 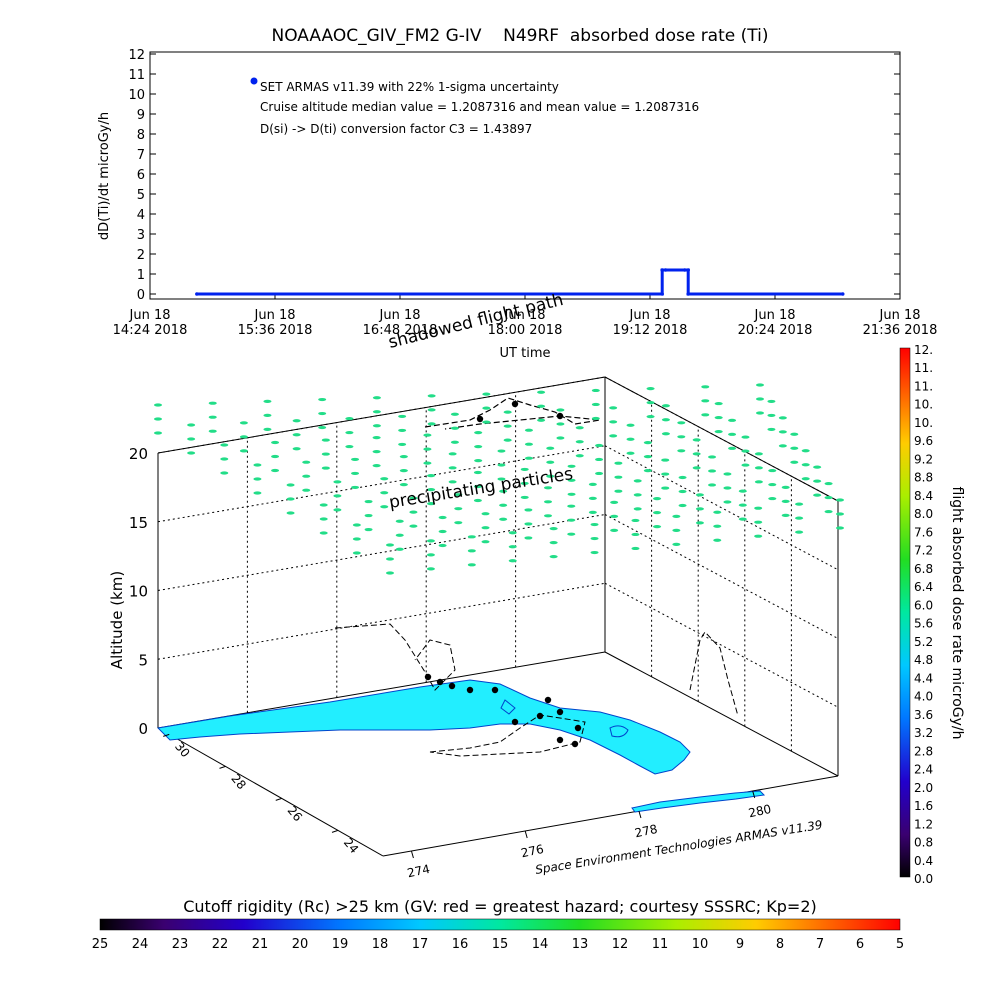 I want to click on latitude-tick-label: 24, so click(x=351, y=845).